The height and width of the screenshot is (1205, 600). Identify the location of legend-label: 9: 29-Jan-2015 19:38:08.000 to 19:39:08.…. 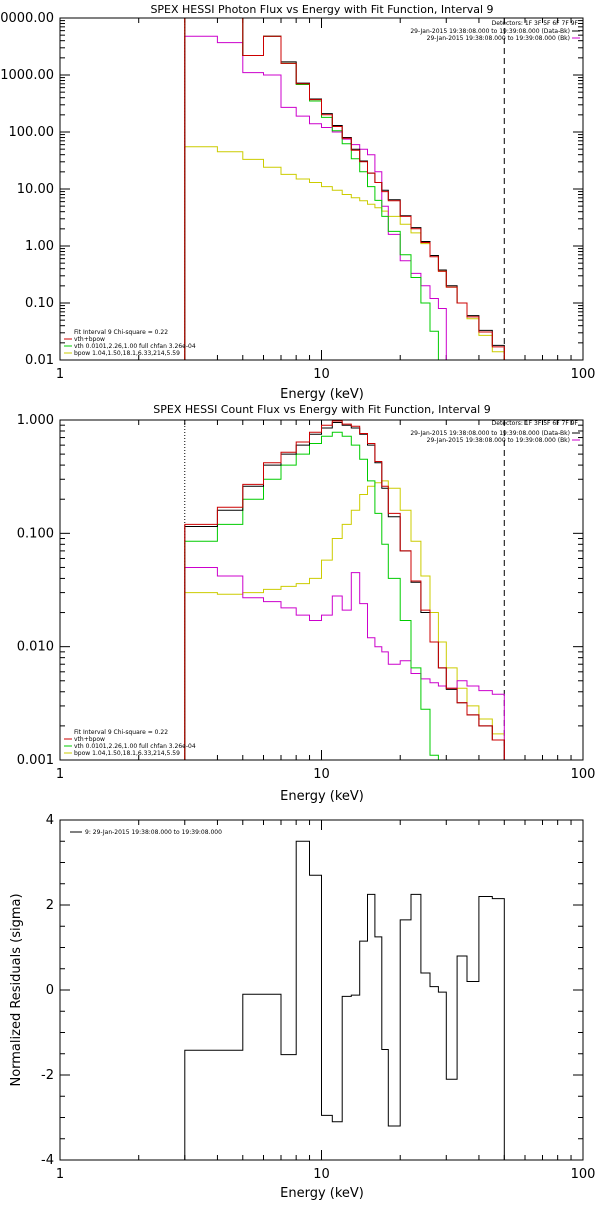
(153, 832).